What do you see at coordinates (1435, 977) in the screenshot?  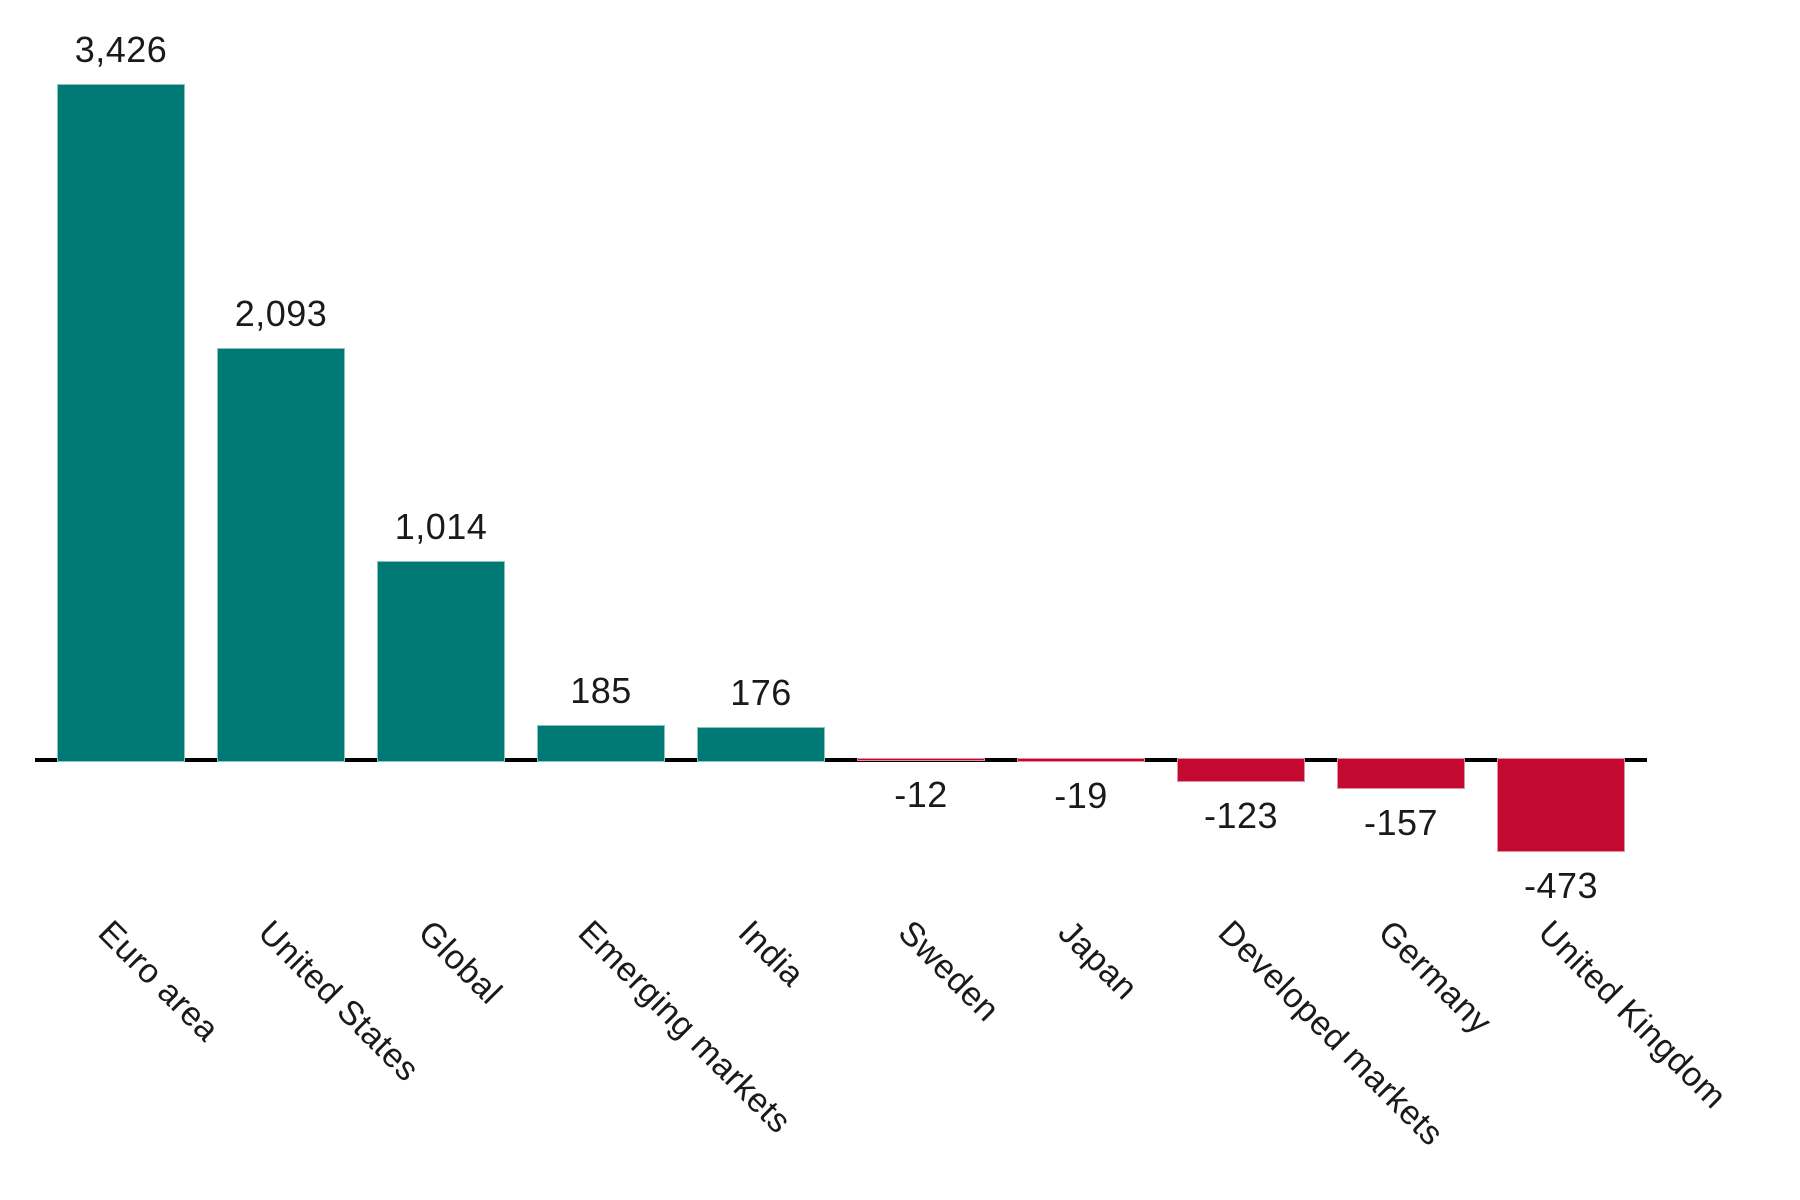 I see `category-label-germany: Germany` at bounding box center [1435, 977].